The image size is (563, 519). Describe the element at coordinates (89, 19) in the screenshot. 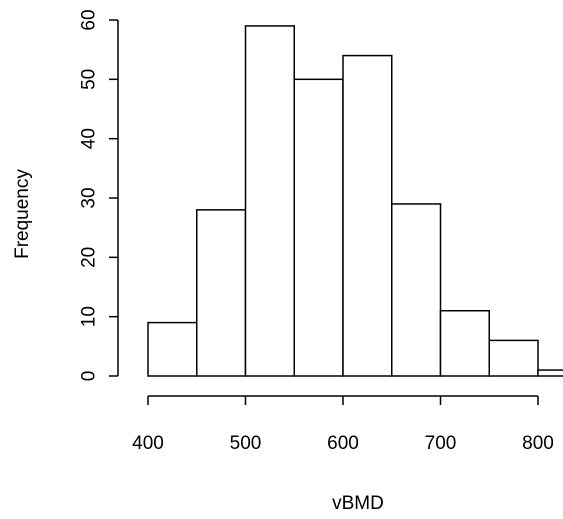

I see `y-tick-label-60: 60` at that location.